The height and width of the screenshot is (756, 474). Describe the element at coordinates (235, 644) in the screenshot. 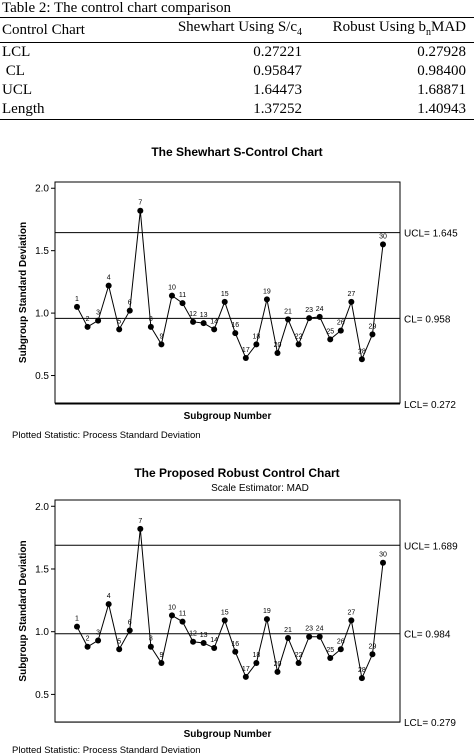

I see `point-label: 16` at that location.